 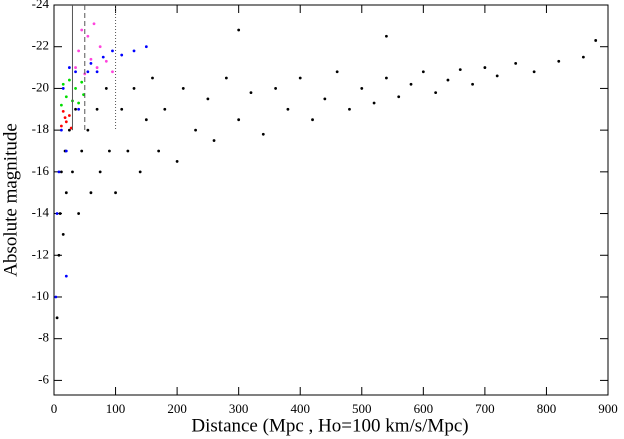 I want to click on x-tick-label: 900, so click(x=608, y=408).